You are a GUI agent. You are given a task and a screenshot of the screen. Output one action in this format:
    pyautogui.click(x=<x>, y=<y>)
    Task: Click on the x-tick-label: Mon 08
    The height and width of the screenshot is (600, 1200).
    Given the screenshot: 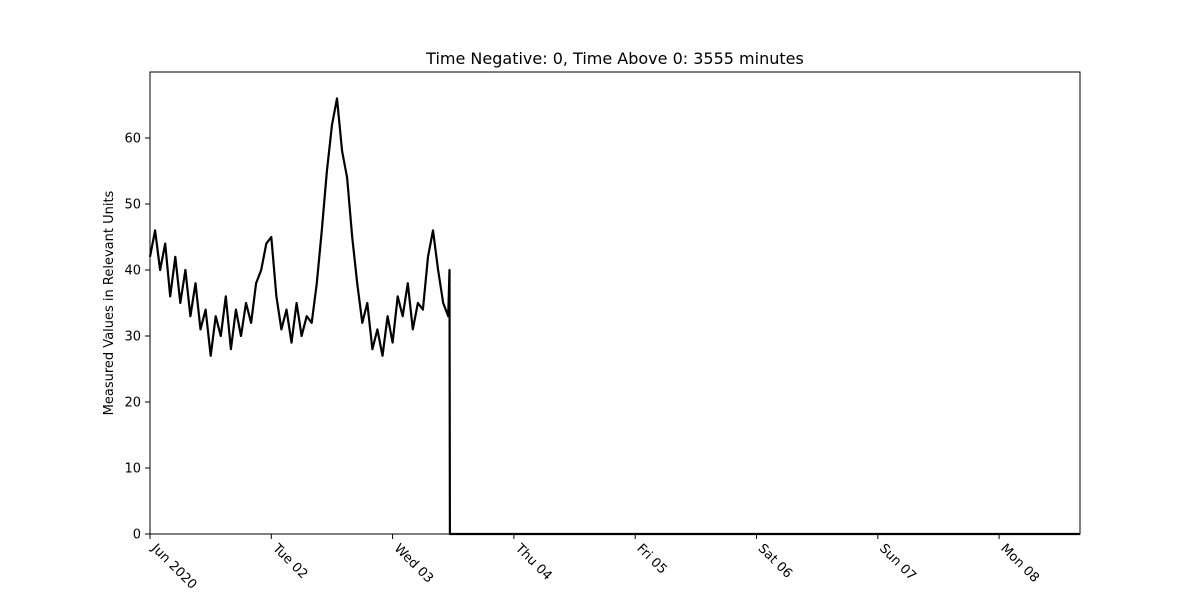 What is the action you would take?
    pyautogui.click(x=1019, y=563)
    